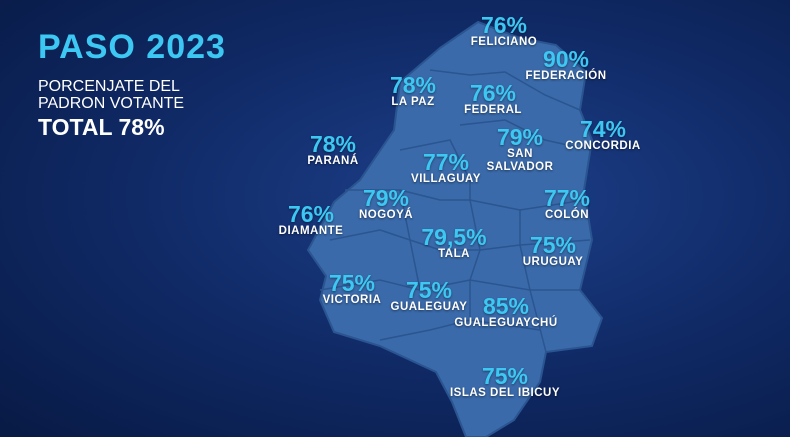  I want to click on region-name: FEDERAL, so click(493, 110).